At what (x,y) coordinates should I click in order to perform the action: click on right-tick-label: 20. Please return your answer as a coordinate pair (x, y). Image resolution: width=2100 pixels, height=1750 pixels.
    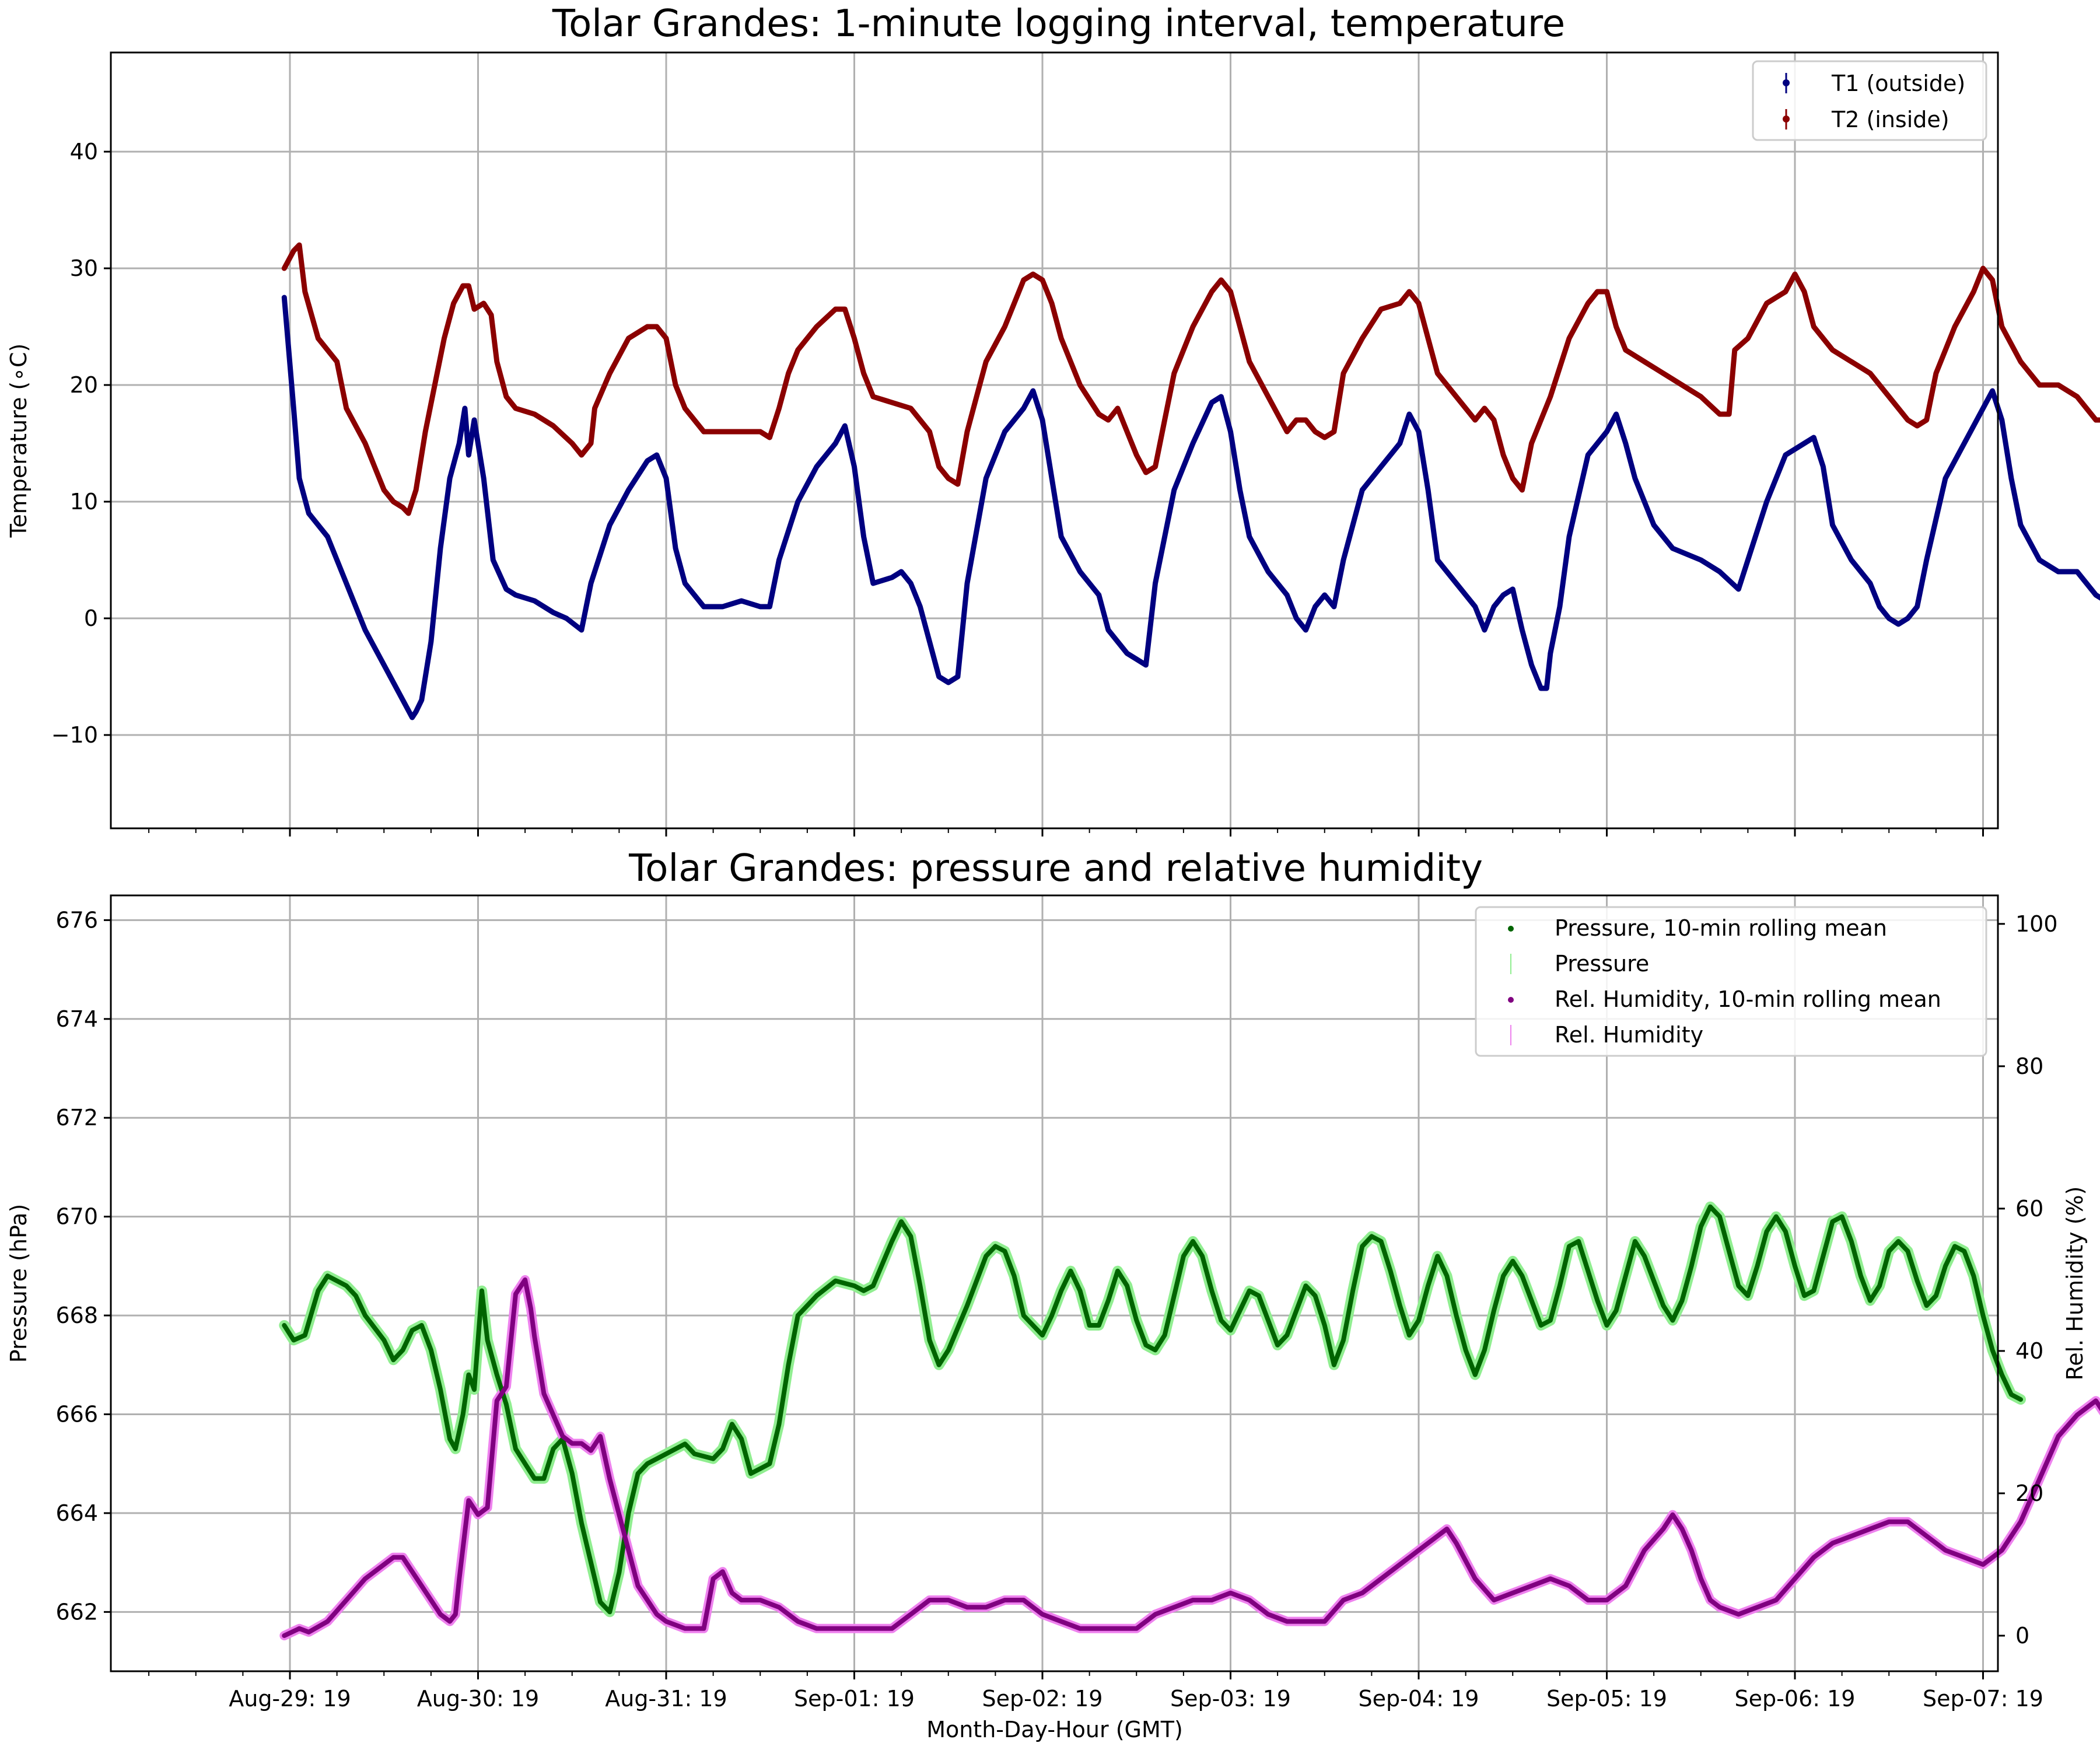
    Looking at the image, I should click on (2029, 1493).